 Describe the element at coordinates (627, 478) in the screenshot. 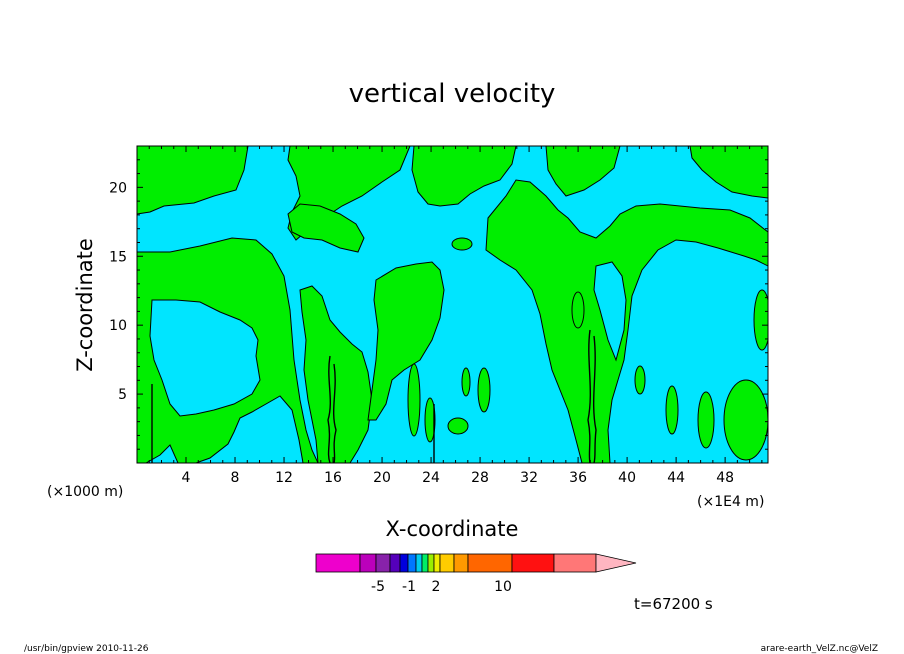

I see `x-tick-label: 40` at that location.